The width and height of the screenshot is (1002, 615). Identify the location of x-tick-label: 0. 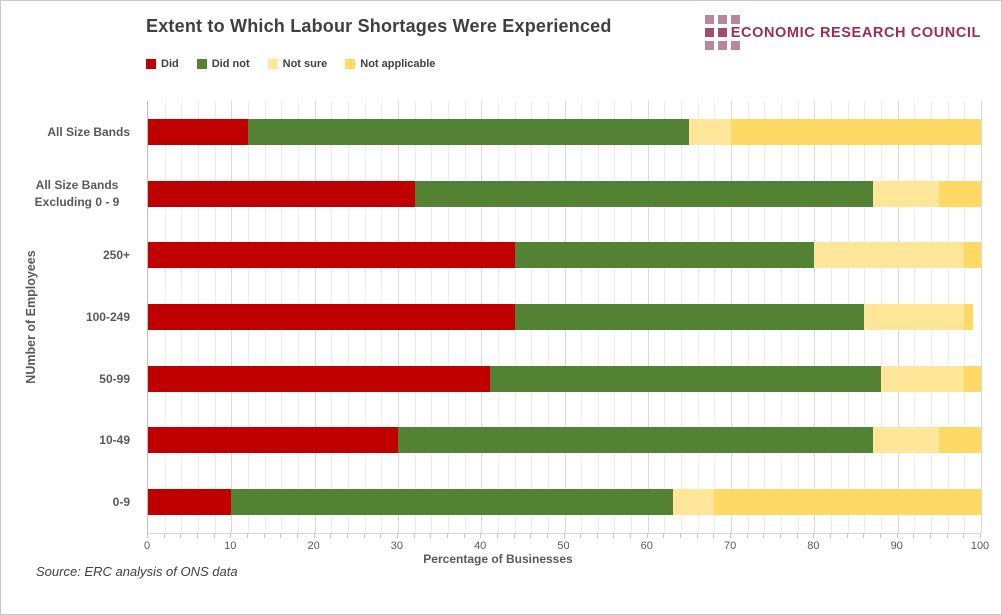
(147, 546).